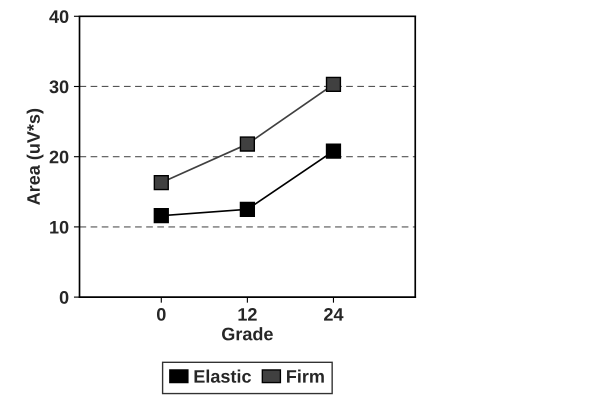  What do you see at coordinates (222, 376) in the screenshot?
I see `legend-label: Elastic` at bounding box center [222, 376].